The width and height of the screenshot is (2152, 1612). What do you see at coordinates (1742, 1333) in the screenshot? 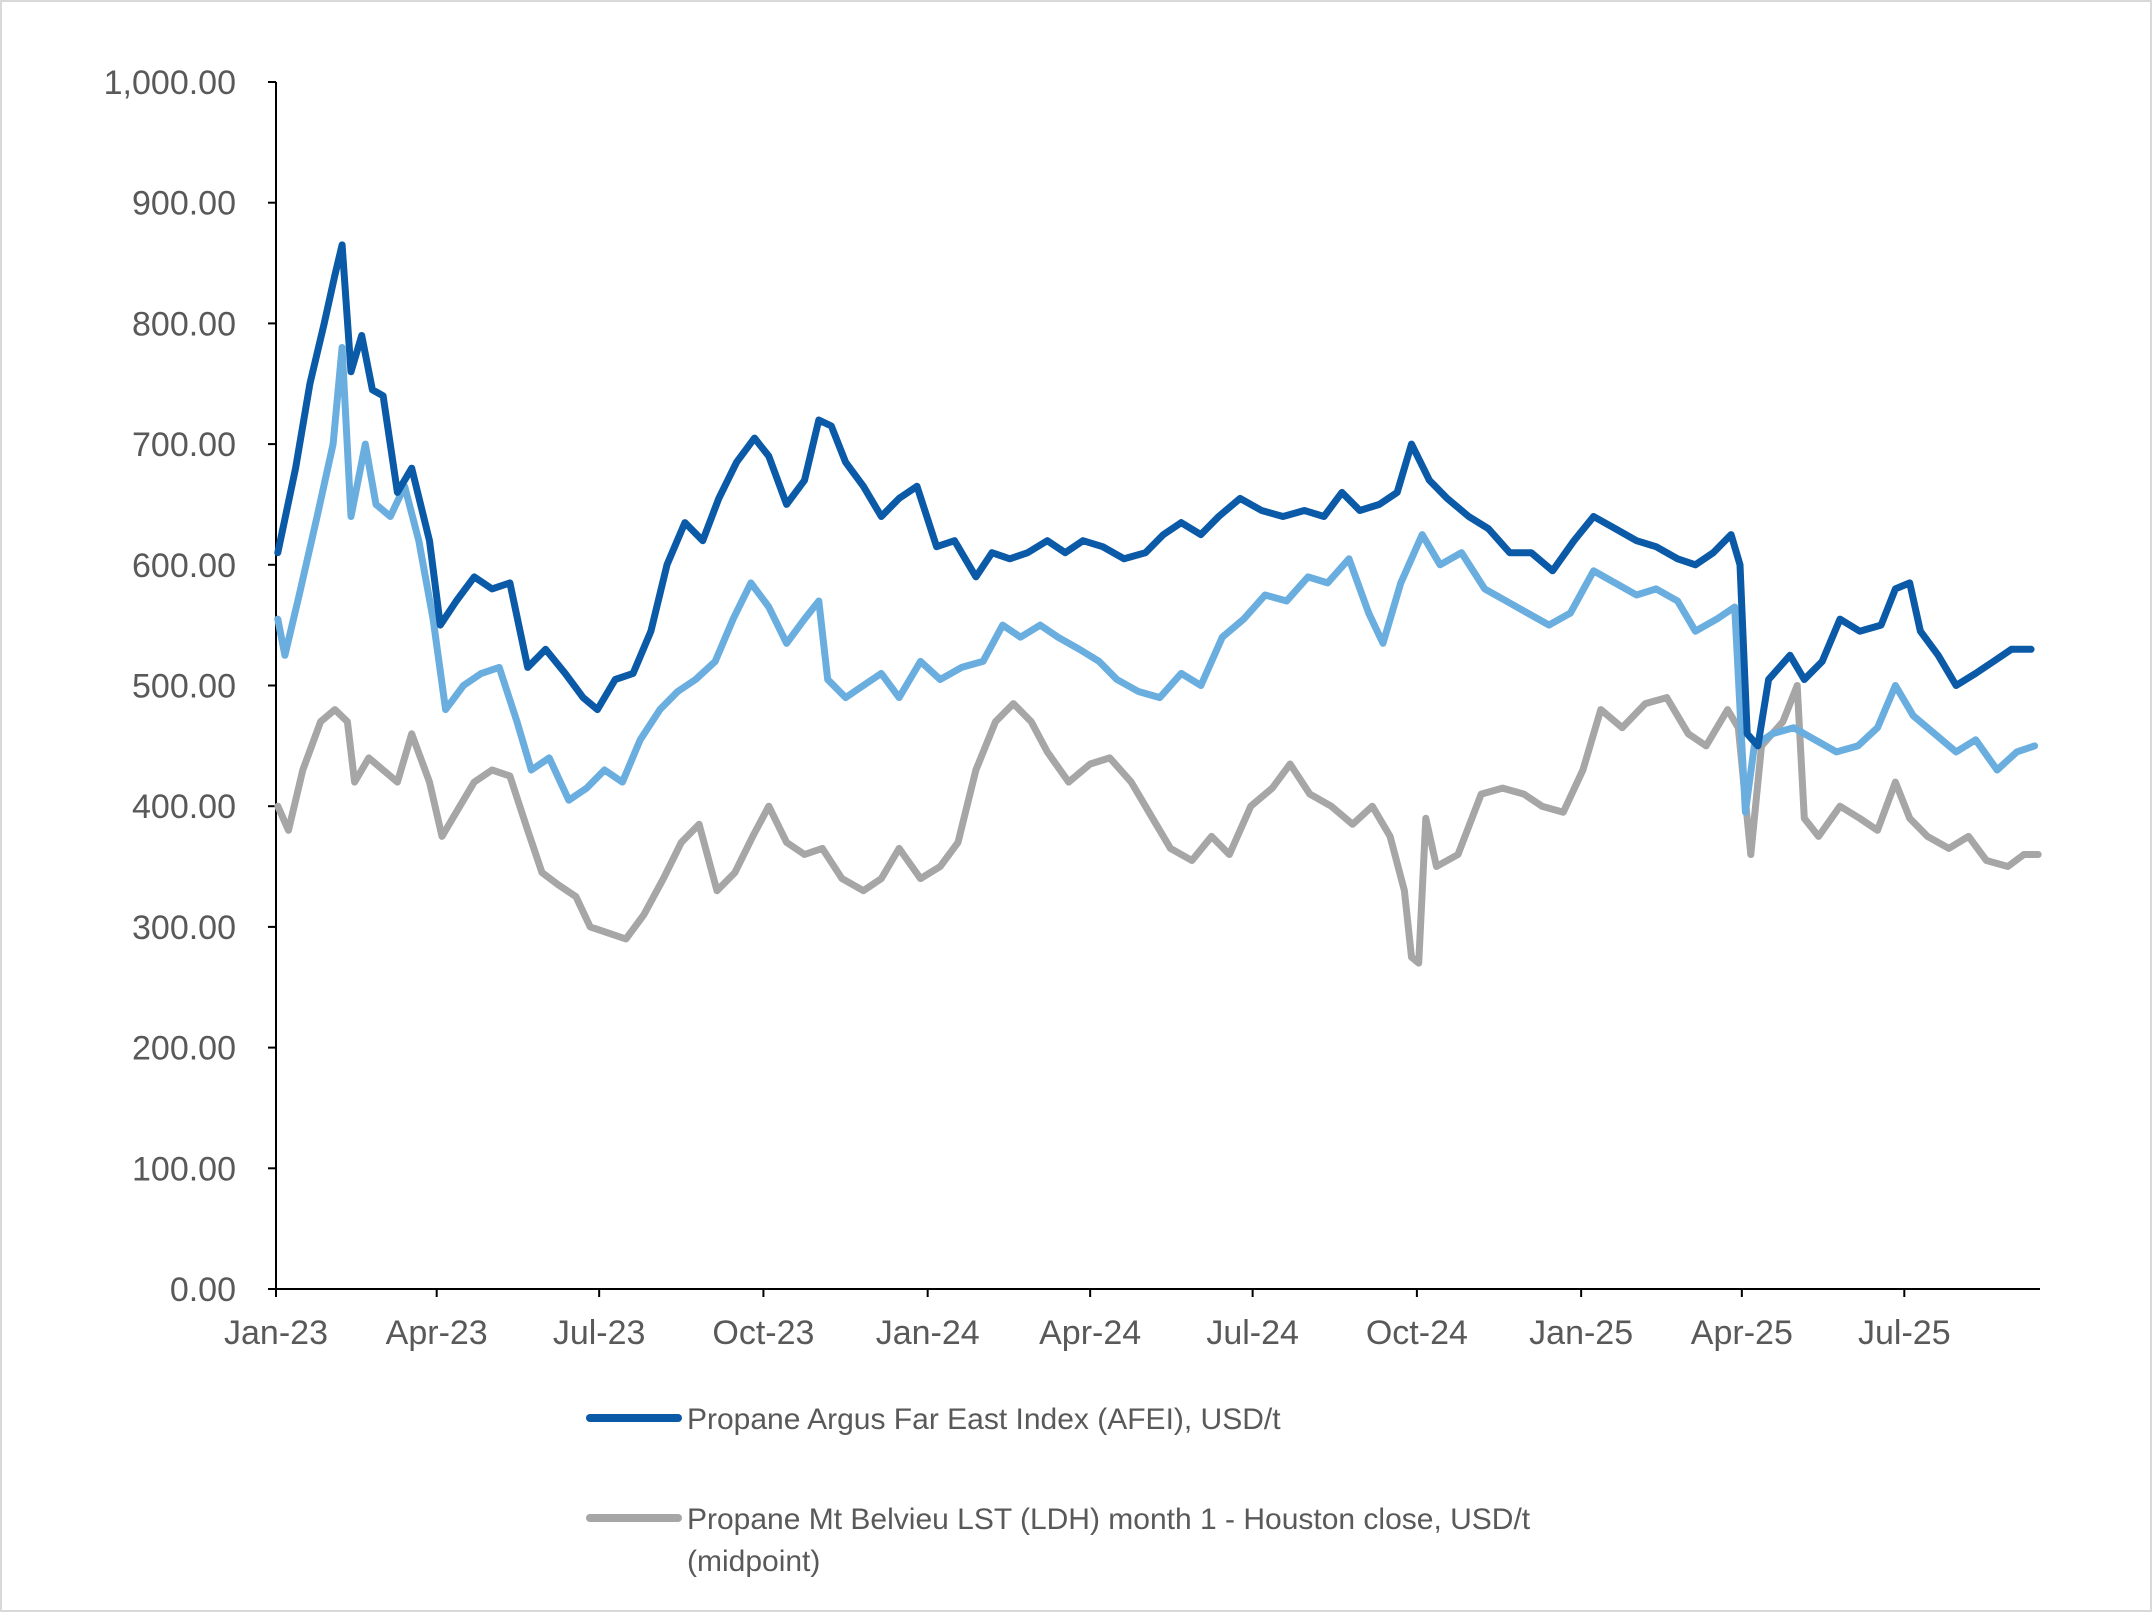
I see `x-tick-label: Apr-25` at bounding box center [1742, 1333].